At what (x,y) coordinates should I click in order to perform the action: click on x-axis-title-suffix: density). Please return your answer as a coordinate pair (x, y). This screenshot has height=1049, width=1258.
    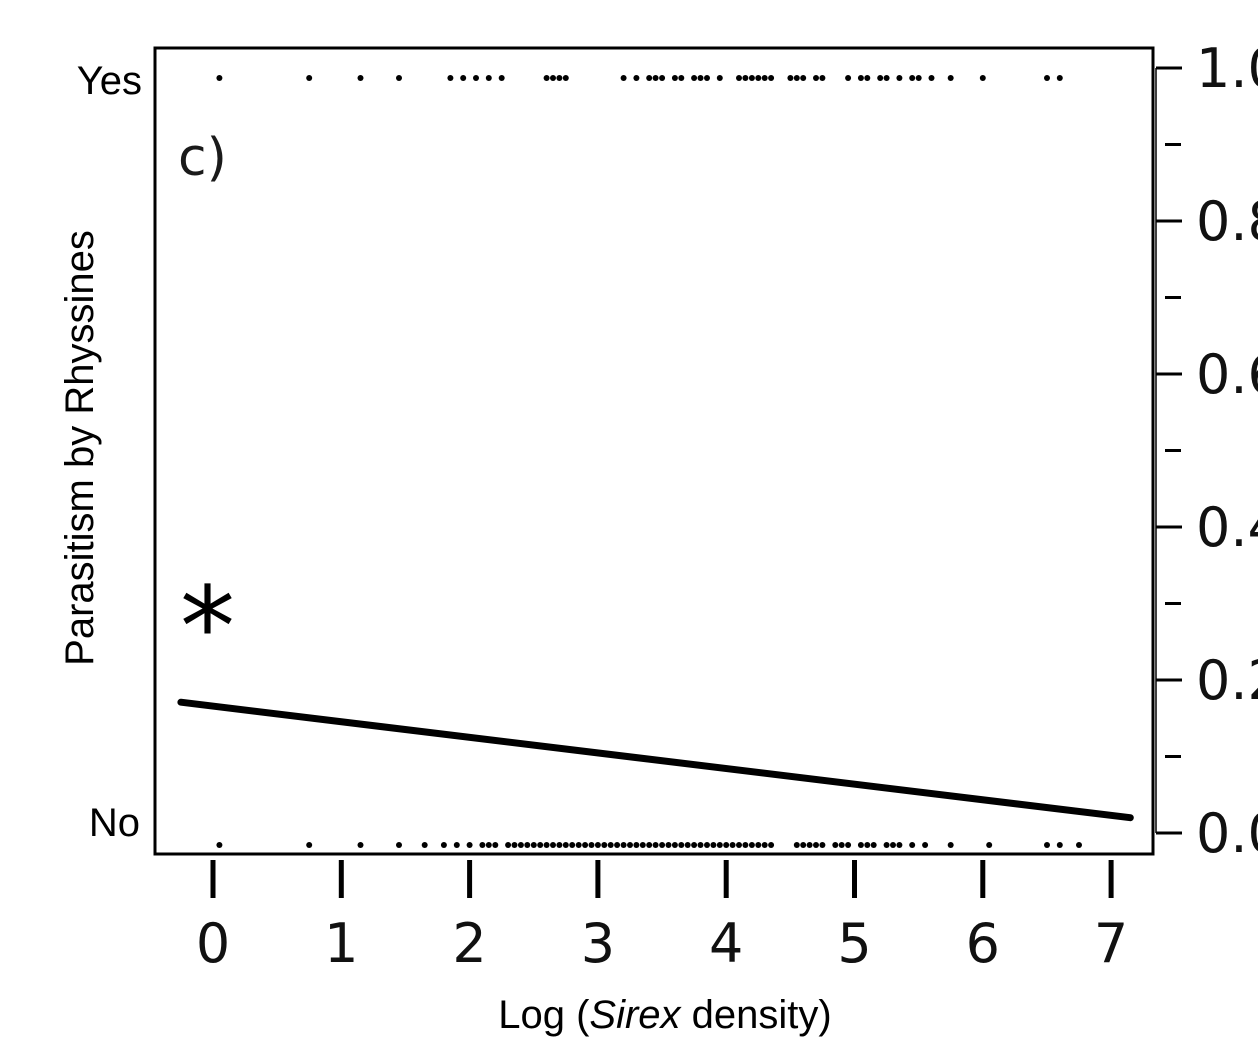
    Looking at the image, I should click on (756, 1015).